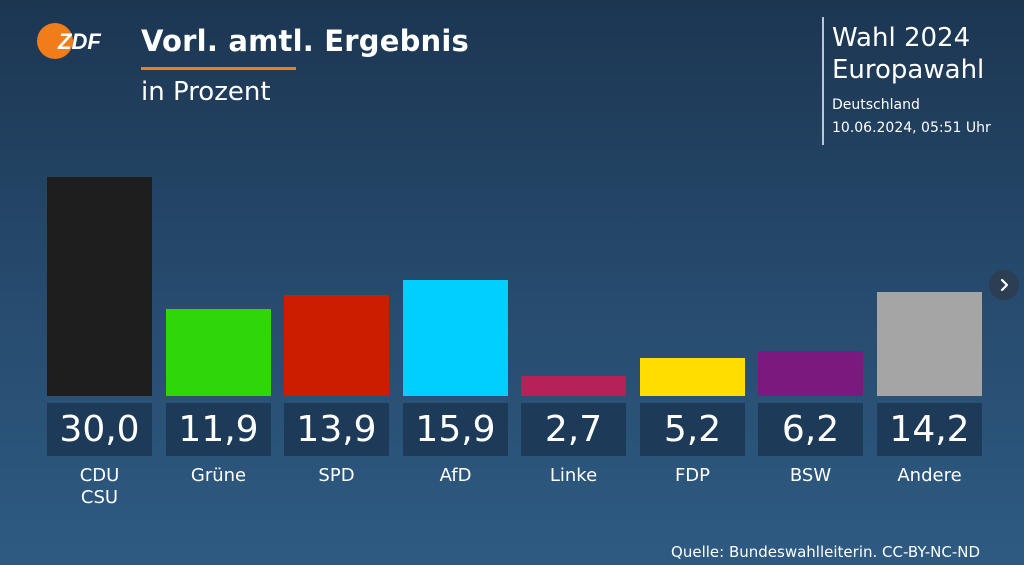 This screenshot has height=565, width=1024. What do you see at coordinates (305, 41) in the screenshot?
I see `chart-title: Vorl. amtl. Ergebnis` at bounding box center [305, 41].